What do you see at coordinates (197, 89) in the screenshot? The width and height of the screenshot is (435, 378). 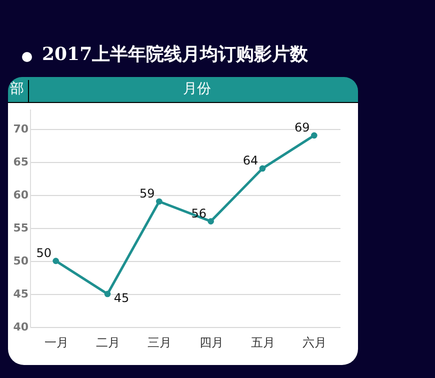 I see `x-axis-title: 月份` at bounding box center [197, 89].